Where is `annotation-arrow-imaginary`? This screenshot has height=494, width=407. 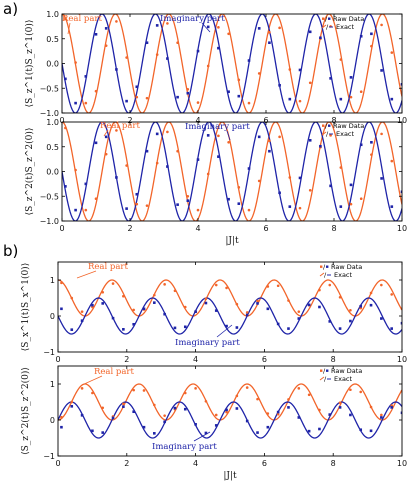
annotation-arrow-imaginary is located at coordinates (206, 27).